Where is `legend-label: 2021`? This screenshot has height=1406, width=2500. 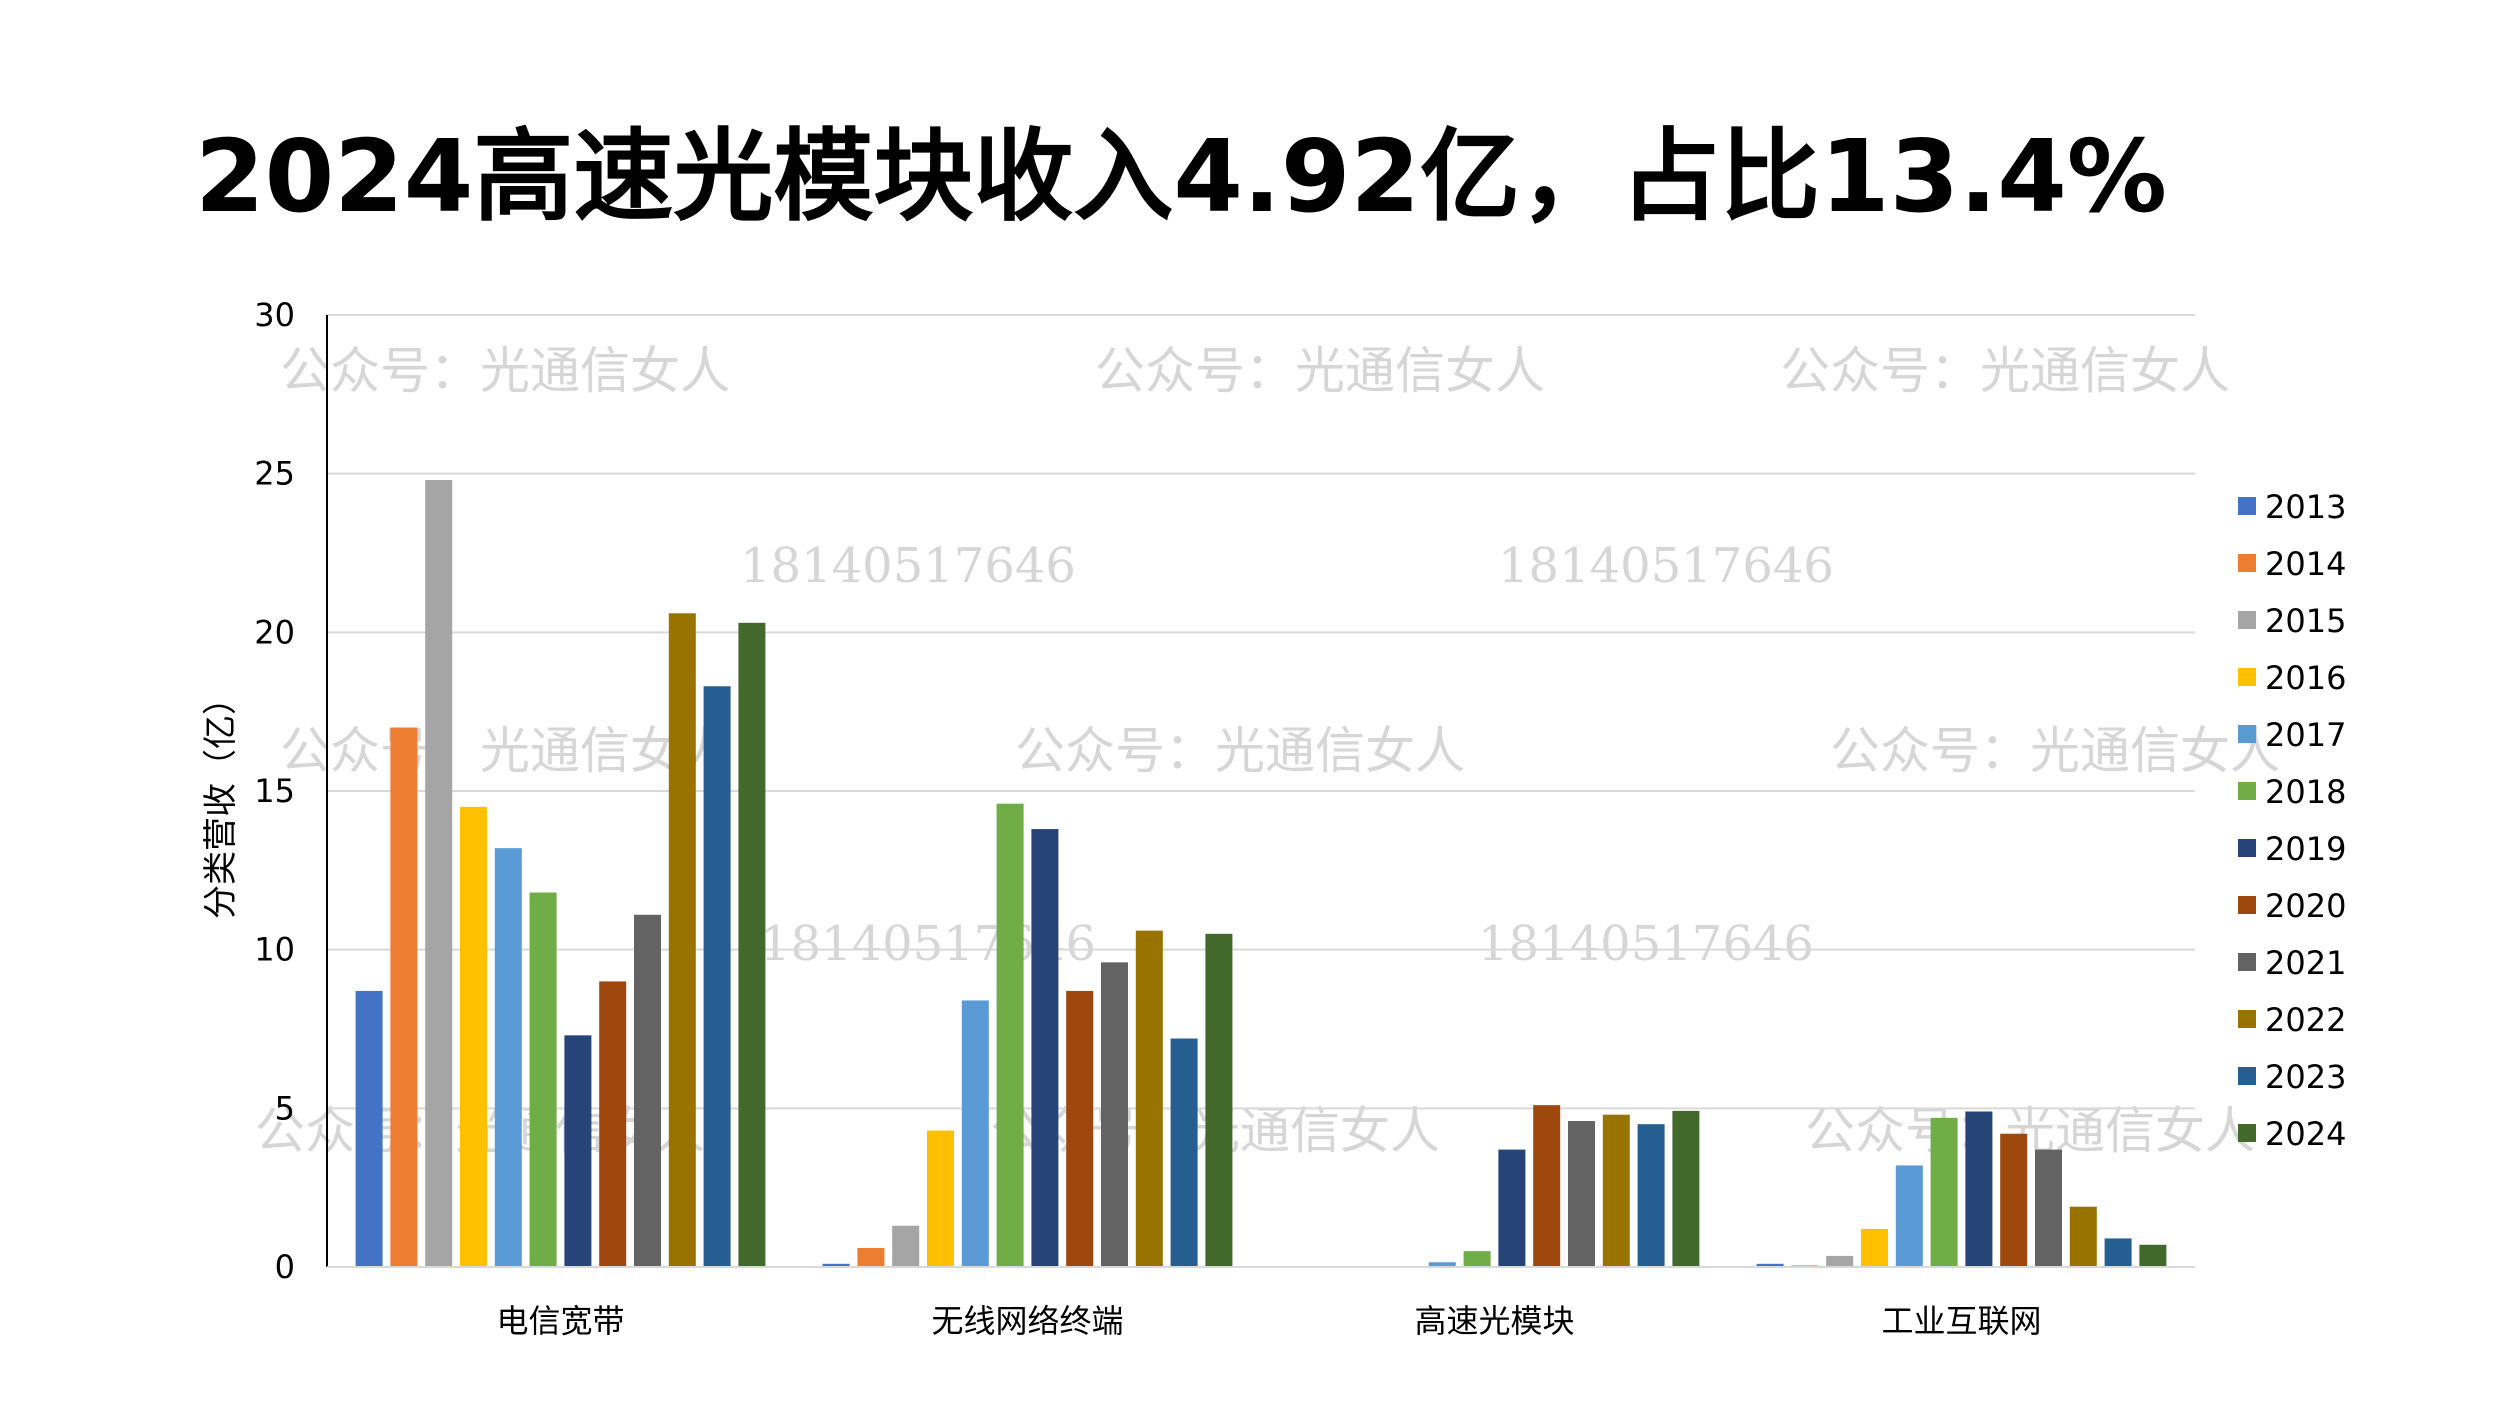 legend-label: 2021 is located at coordinates (2305, 963).